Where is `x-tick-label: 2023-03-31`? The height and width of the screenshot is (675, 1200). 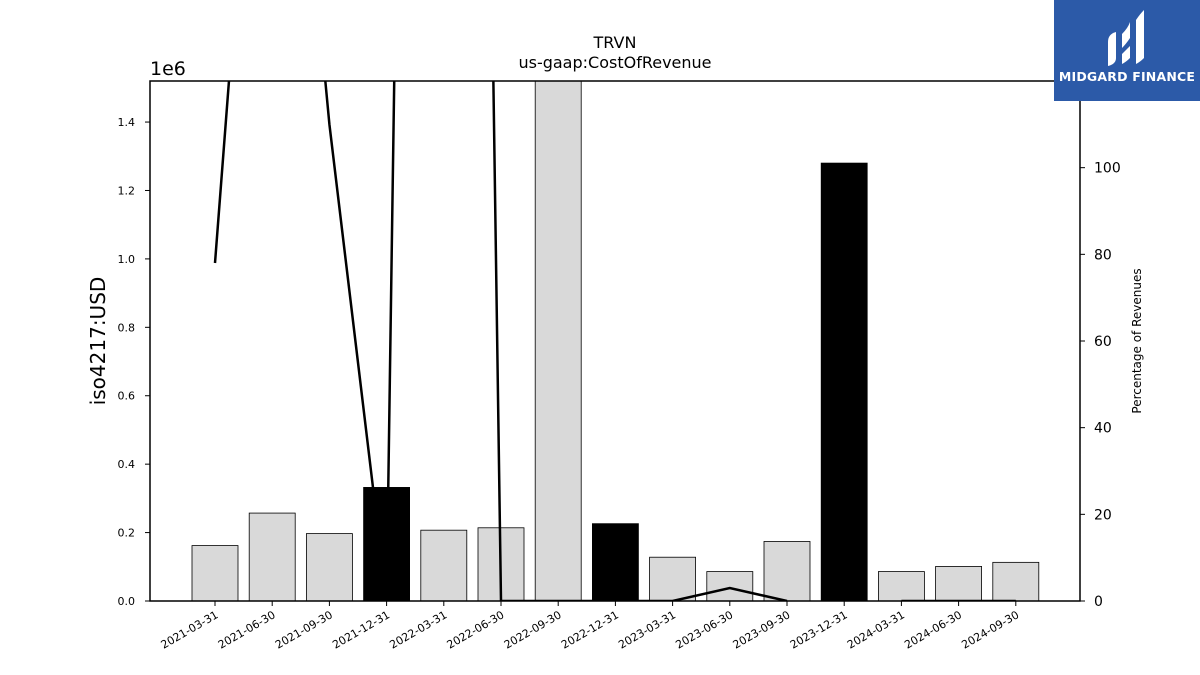
x-tick-label: 2023-03-31 is located at coordinates (647, 629).